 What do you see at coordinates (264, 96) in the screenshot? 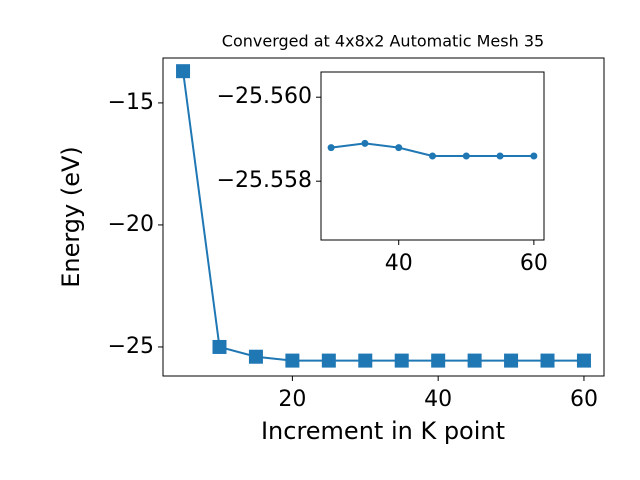
I see `y-tick-label: −25.560` at bounding box center [264, 96].